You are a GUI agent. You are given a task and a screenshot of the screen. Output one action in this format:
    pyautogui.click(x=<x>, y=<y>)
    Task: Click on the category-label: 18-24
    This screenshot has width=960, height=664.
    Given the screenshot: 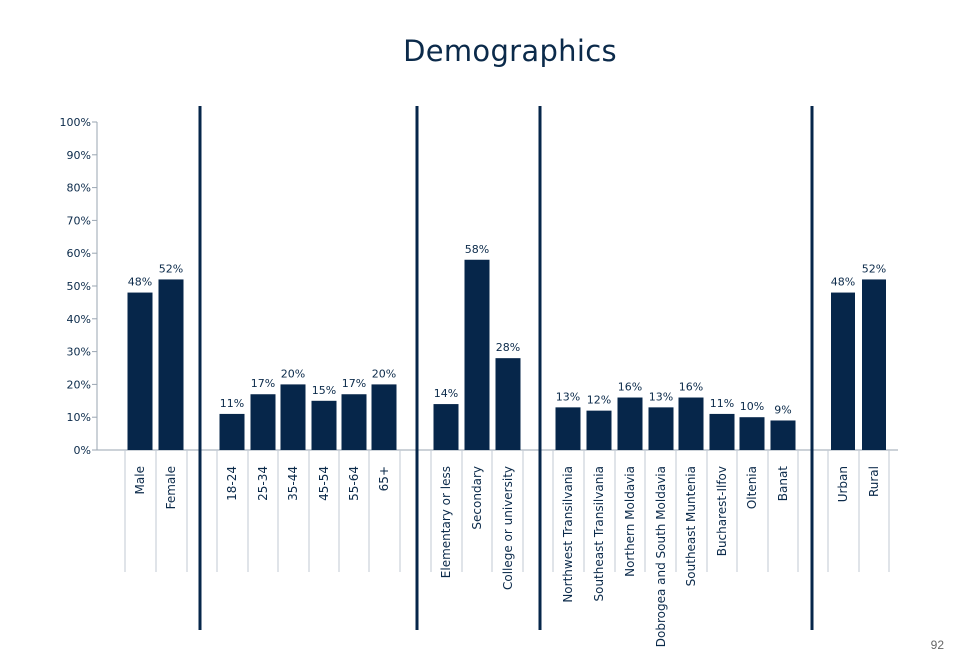 What is the action you would take?
    pyautogui.click(x=232, y=483)
    